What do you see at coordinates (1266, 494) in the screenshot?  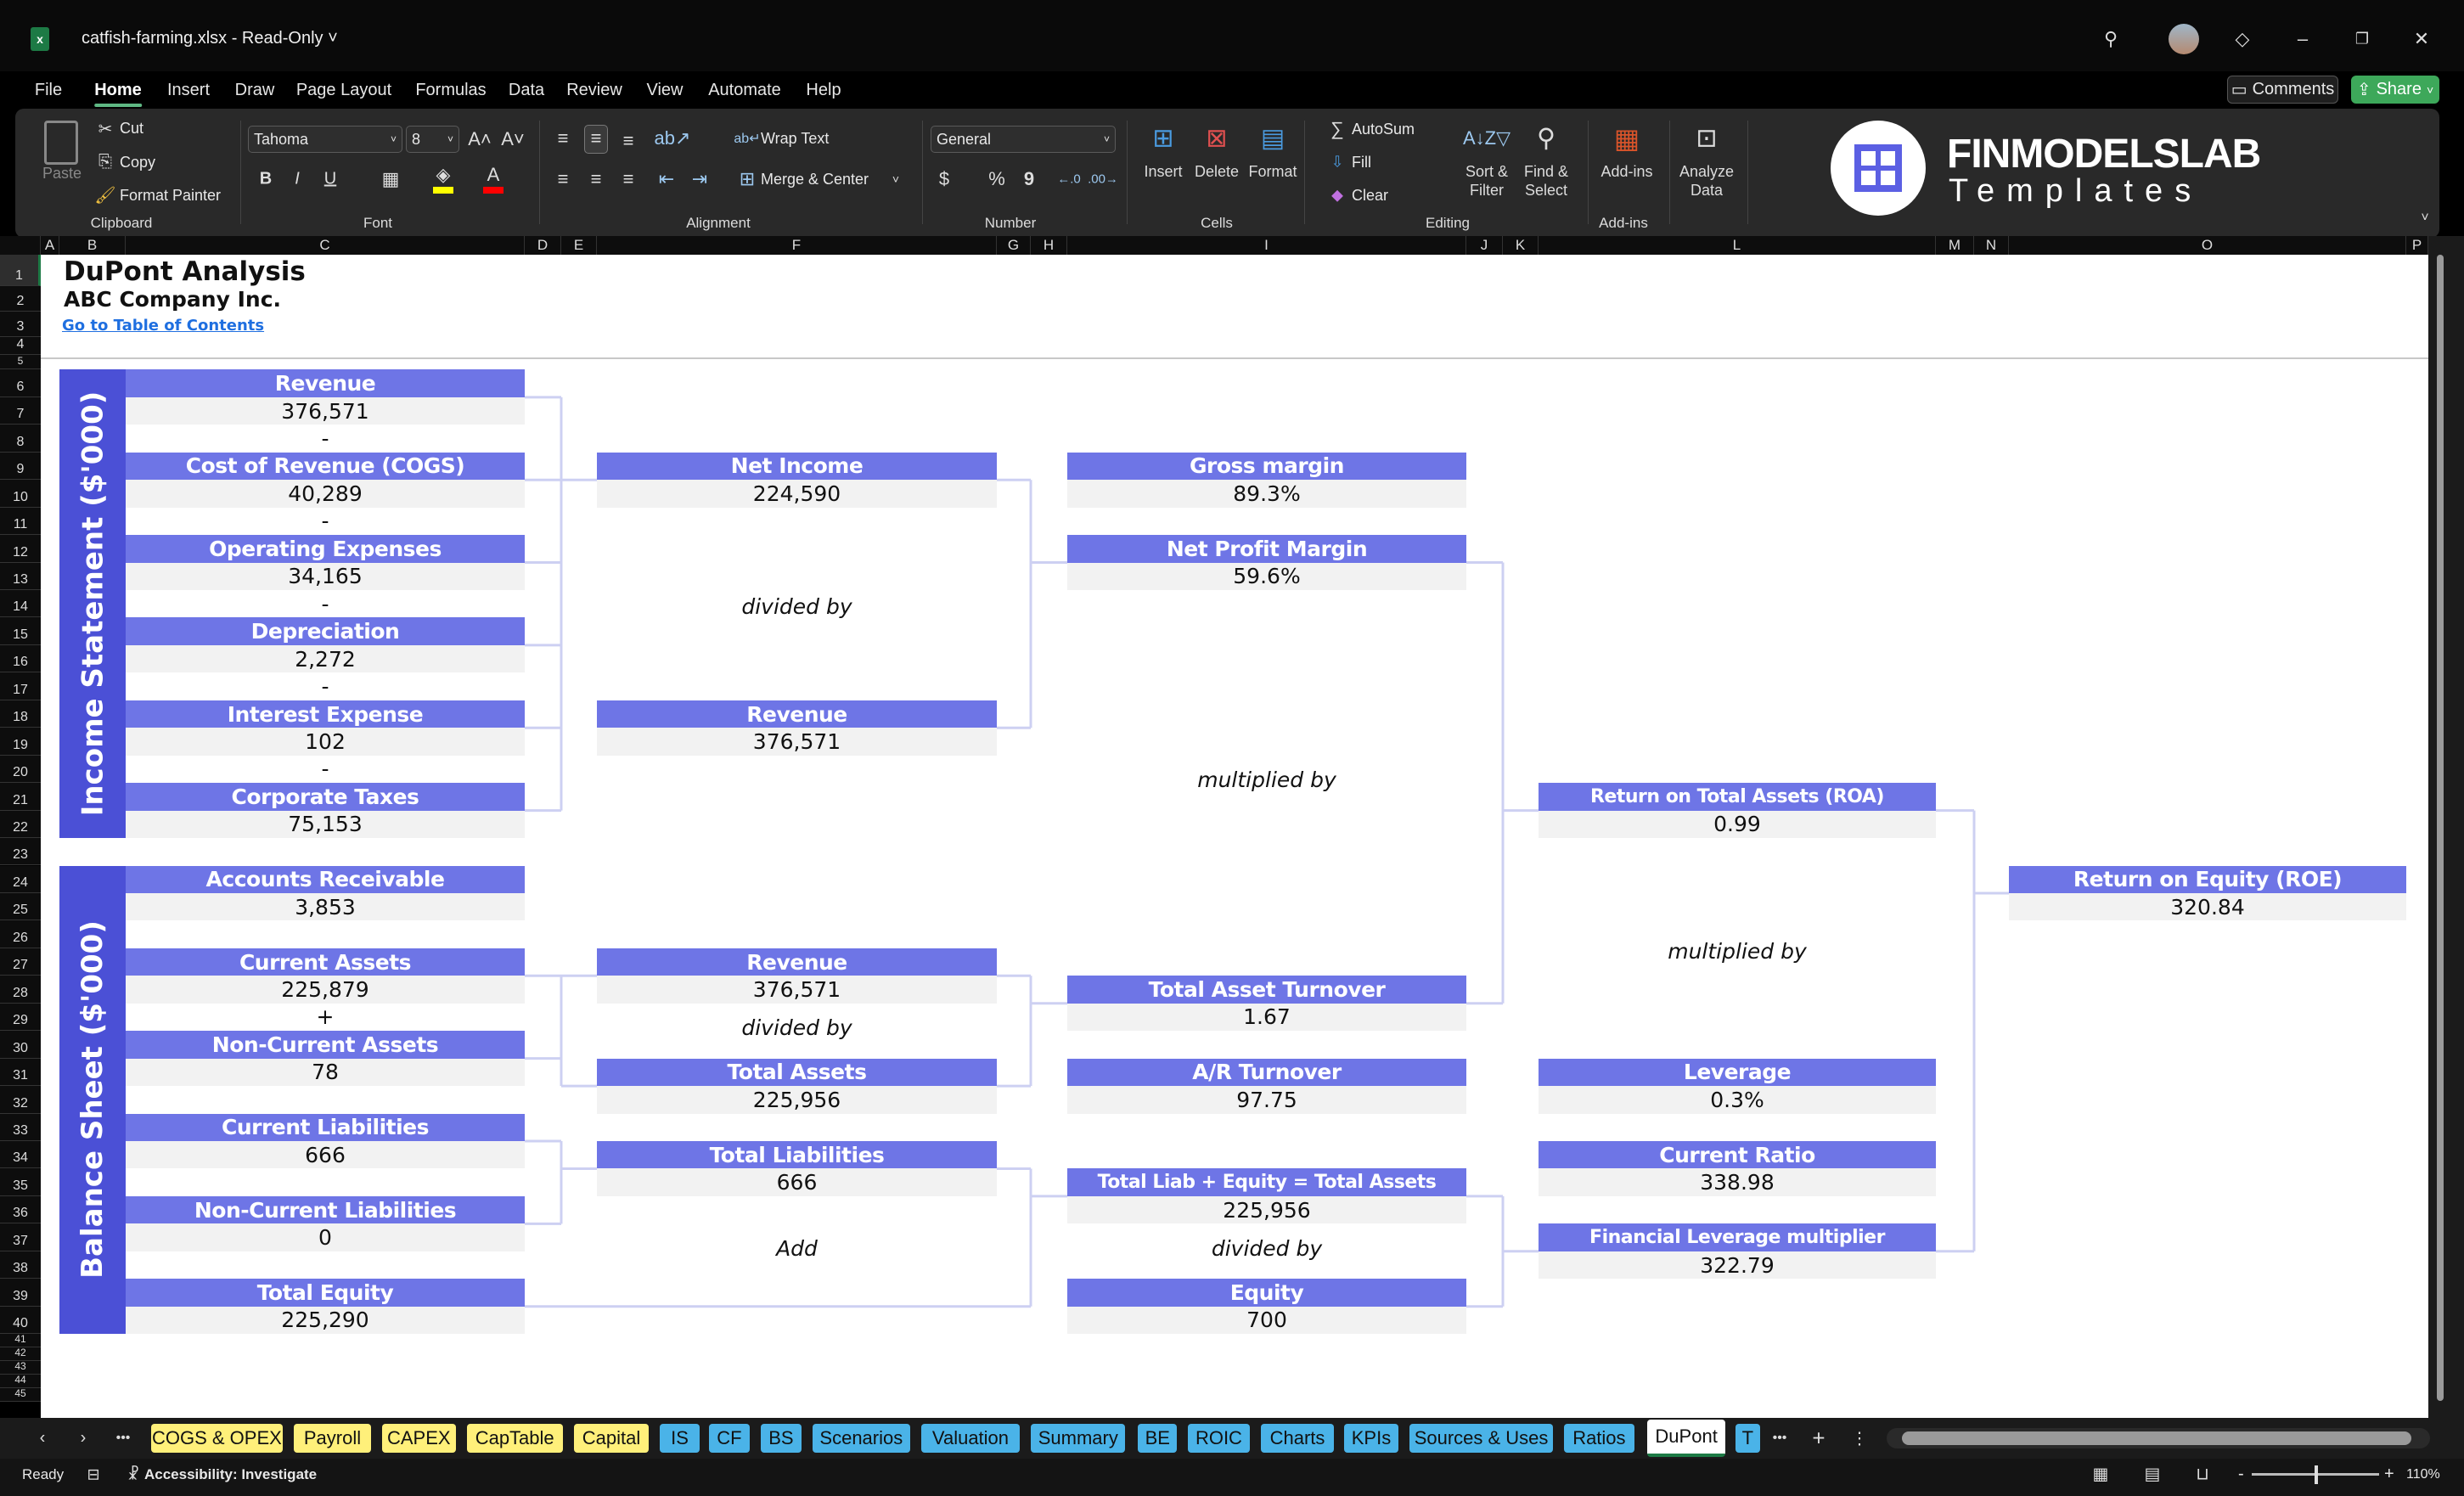 I see `gm-value: 89.3%` at bounding box center [1266, 494].